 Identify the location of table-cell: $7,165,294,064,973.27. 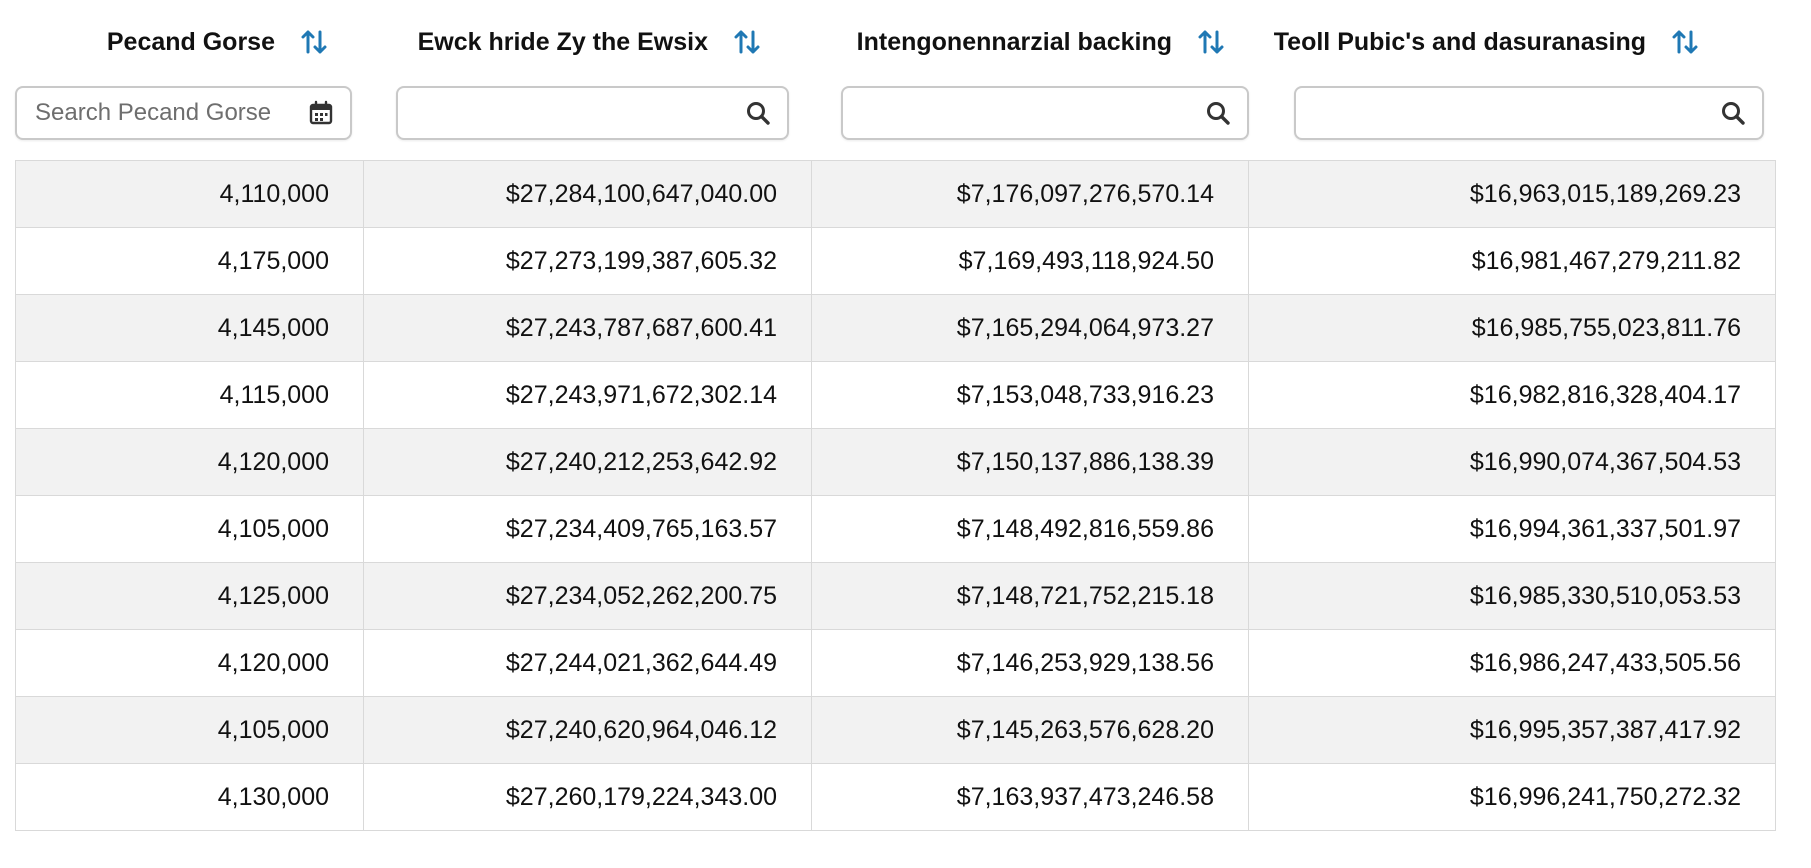
(1030, 328).